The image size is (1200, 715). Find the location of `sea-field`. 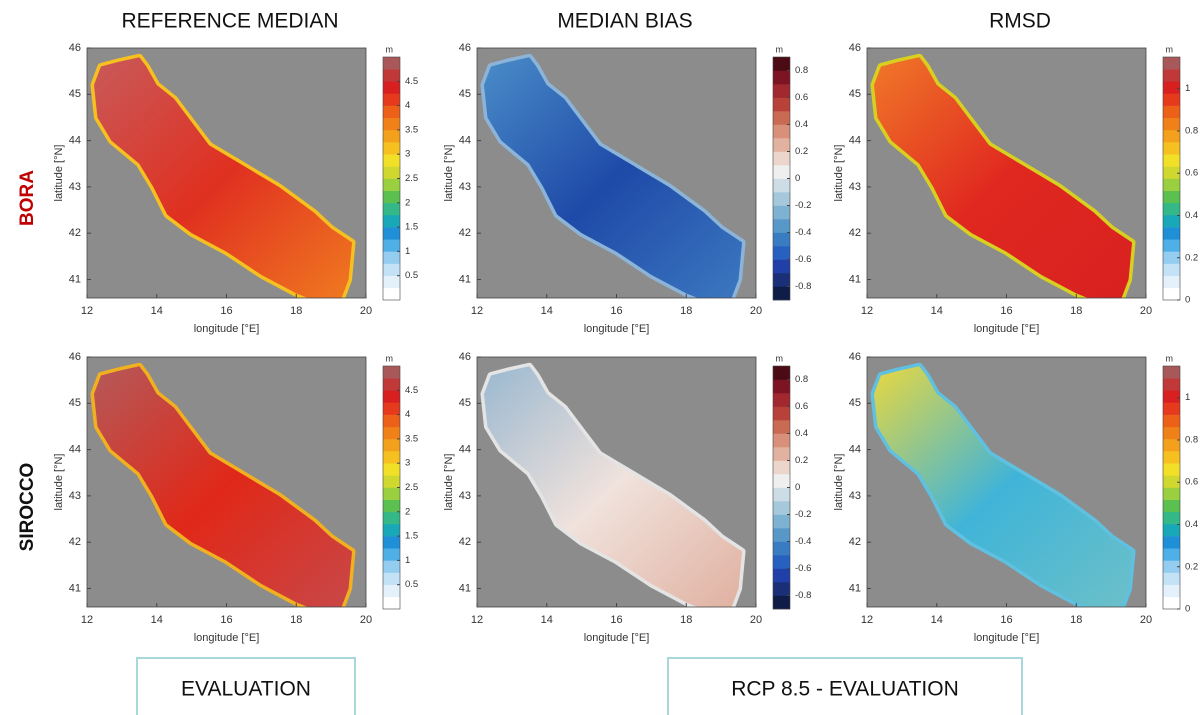

sea-field is located at coordinates (223, 177).